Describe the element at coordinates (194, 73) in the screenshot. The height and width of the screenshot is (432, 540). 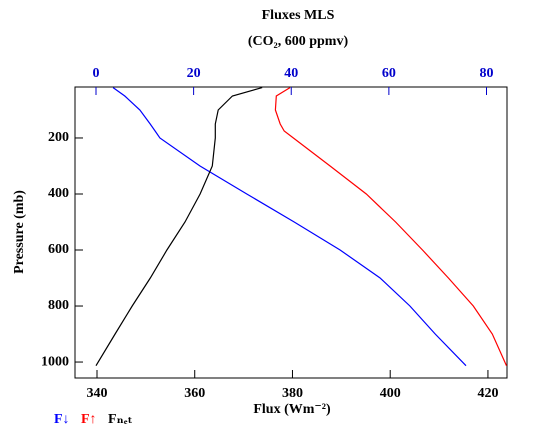
I see `x2-tick-label: 20` at that location.